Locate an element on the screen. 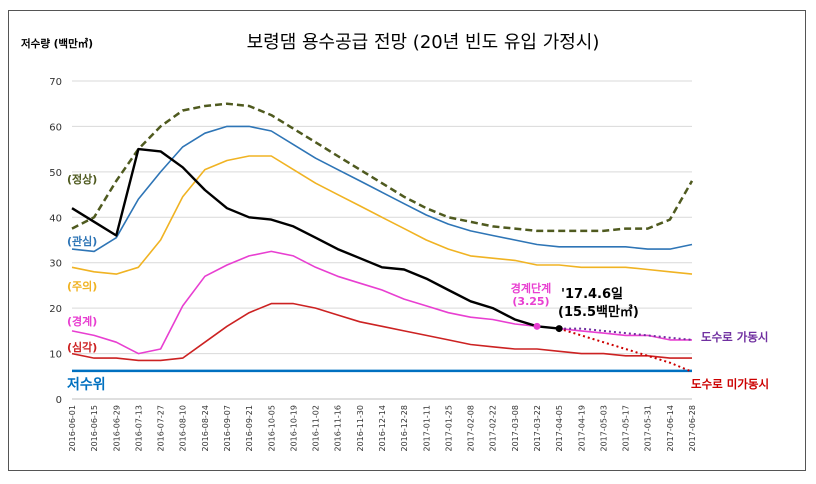 This screenshot has height=484, width=816. x-tick-label: 2017-06-14 is located at coordinates (670, 428).